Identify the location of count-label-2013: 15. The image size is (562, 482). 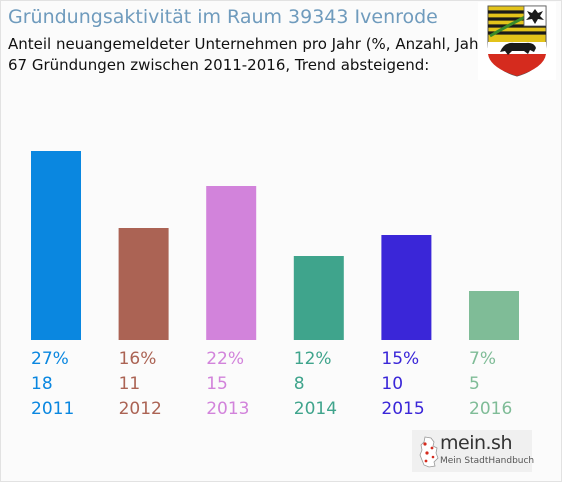
(217, 384).